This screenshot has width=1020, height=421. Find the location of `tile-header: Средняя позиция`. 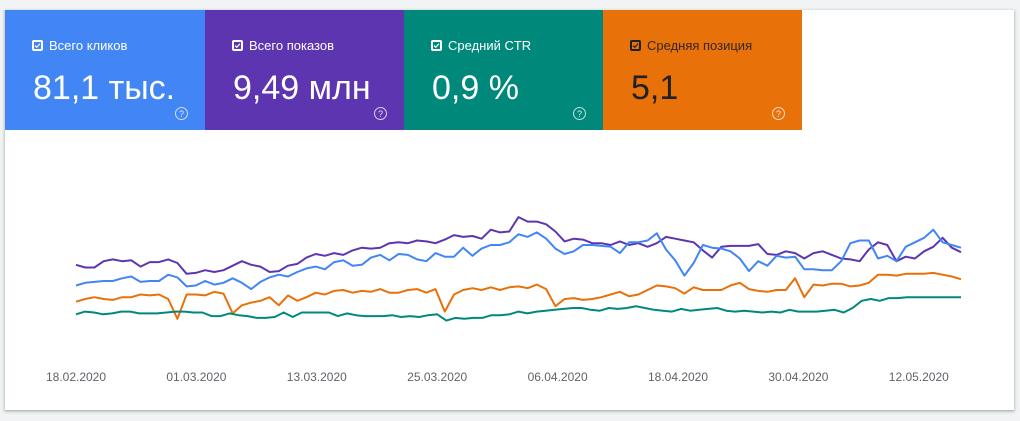

tile-header: Средняя позиция is located at coordinates (691, 45).